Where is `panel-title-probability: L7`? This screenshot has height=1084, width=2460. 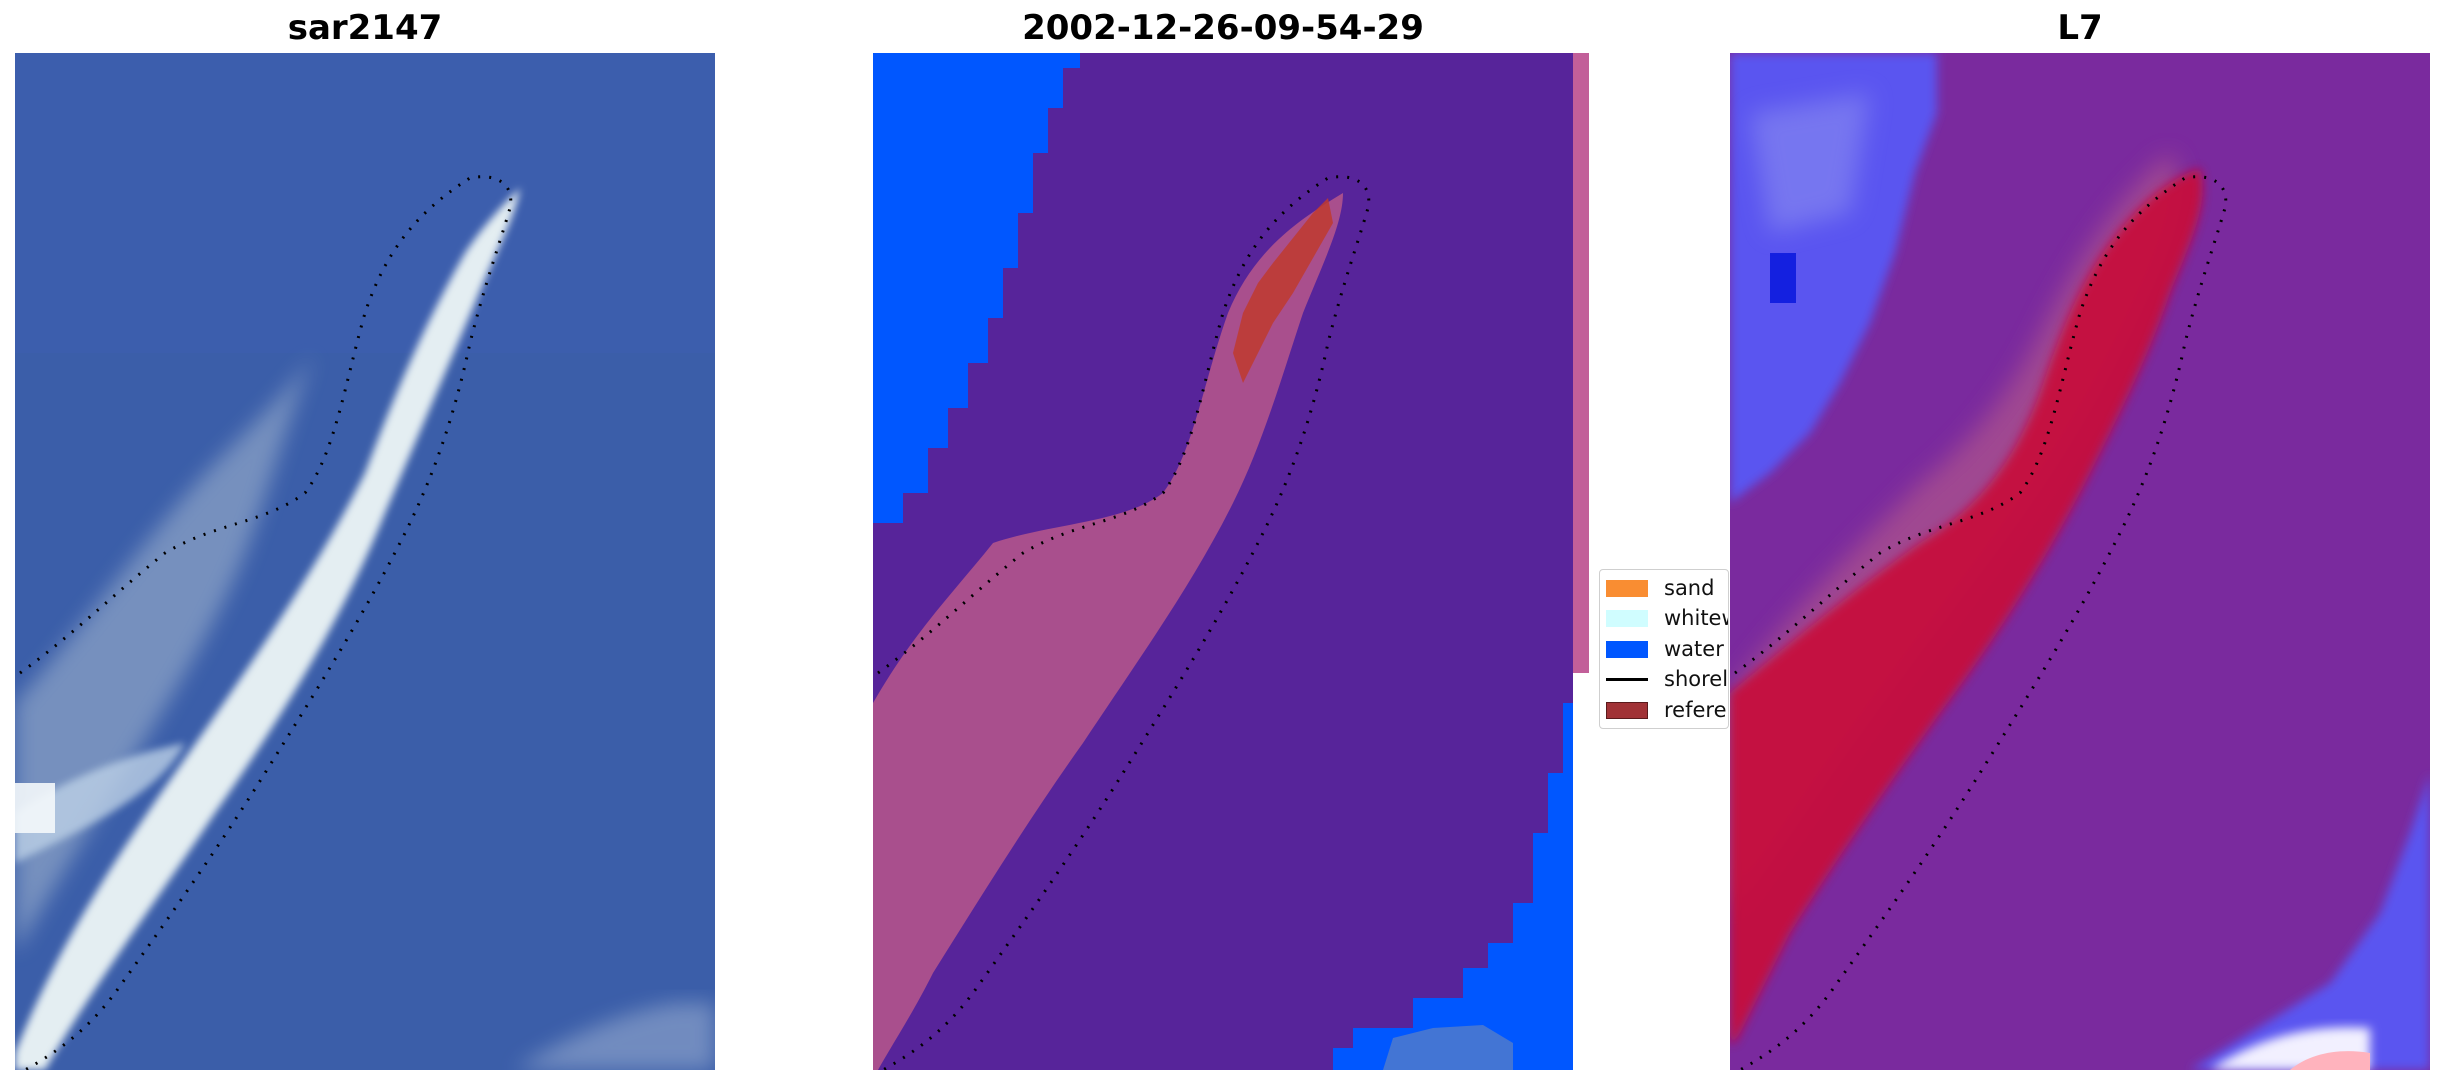
panel-title-probability: L7 is located at coordinates (2080, 28).